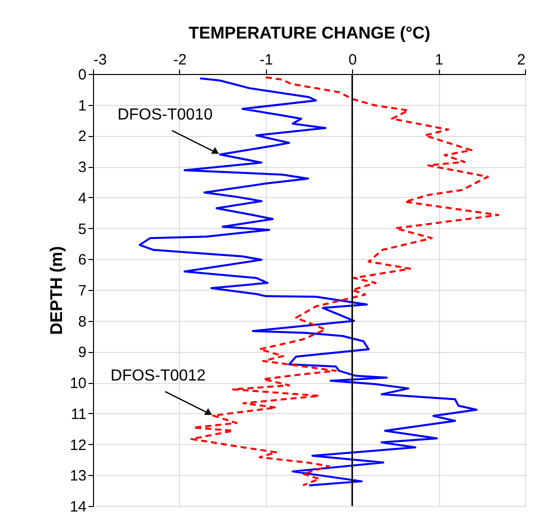 This screenshot has width=539, height=528. I want to click on y-tick-label: 13, so click(78, 476).